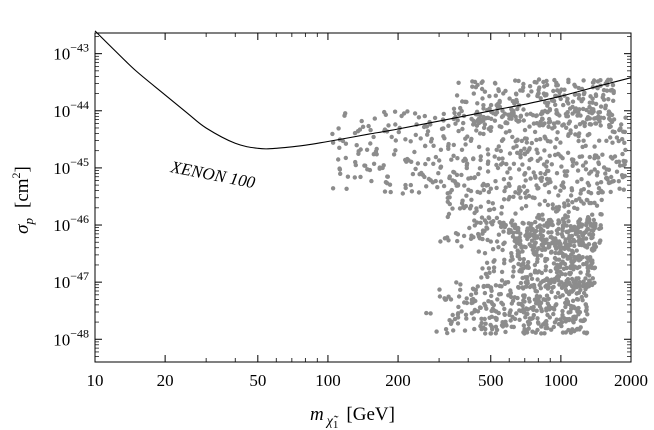 This screenshot has height=430, width=654. What do you see at coordinates (631, 380) in the screenshot?
I see `x-tick-label: 2000` at bounding box center [631, 380].